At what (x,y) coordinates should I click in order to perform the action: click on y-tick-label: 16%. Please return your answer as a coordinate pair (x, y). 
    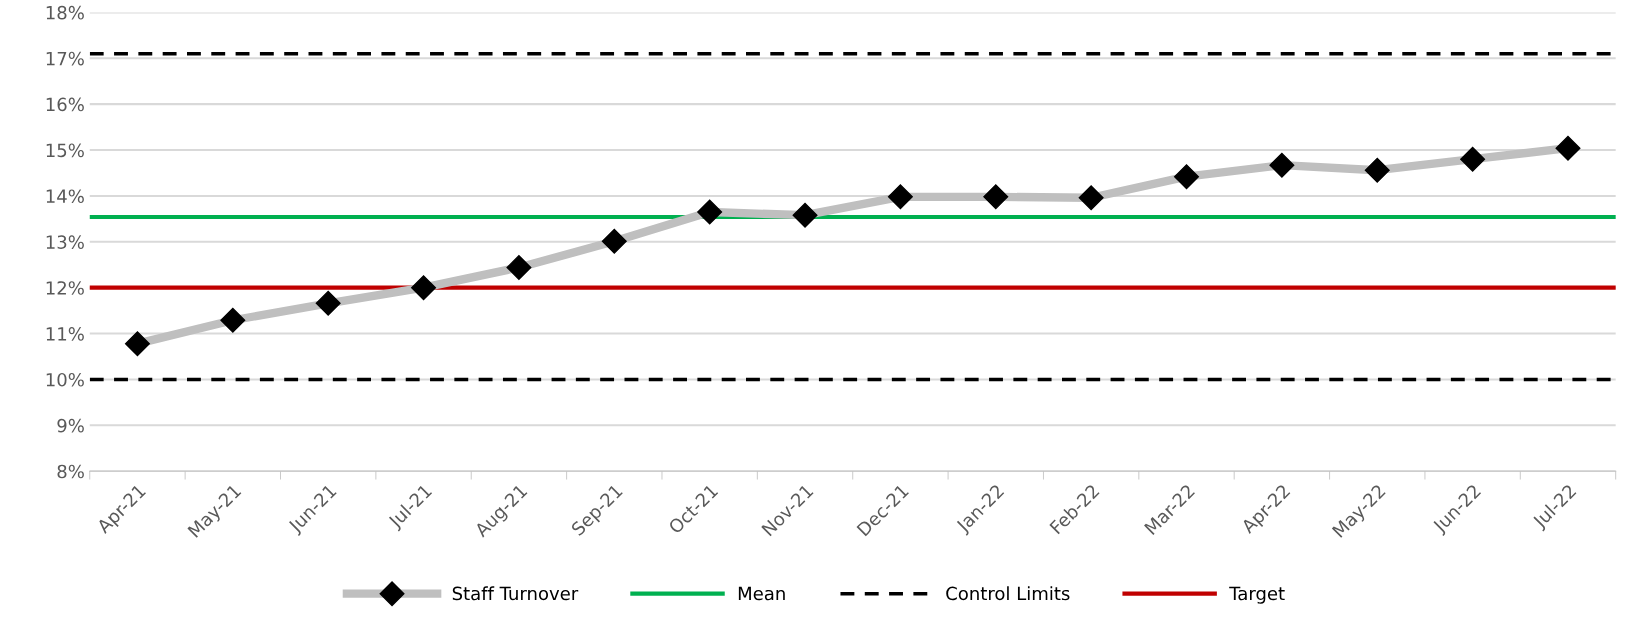
    Looking at the image, I should click on (65, 104).